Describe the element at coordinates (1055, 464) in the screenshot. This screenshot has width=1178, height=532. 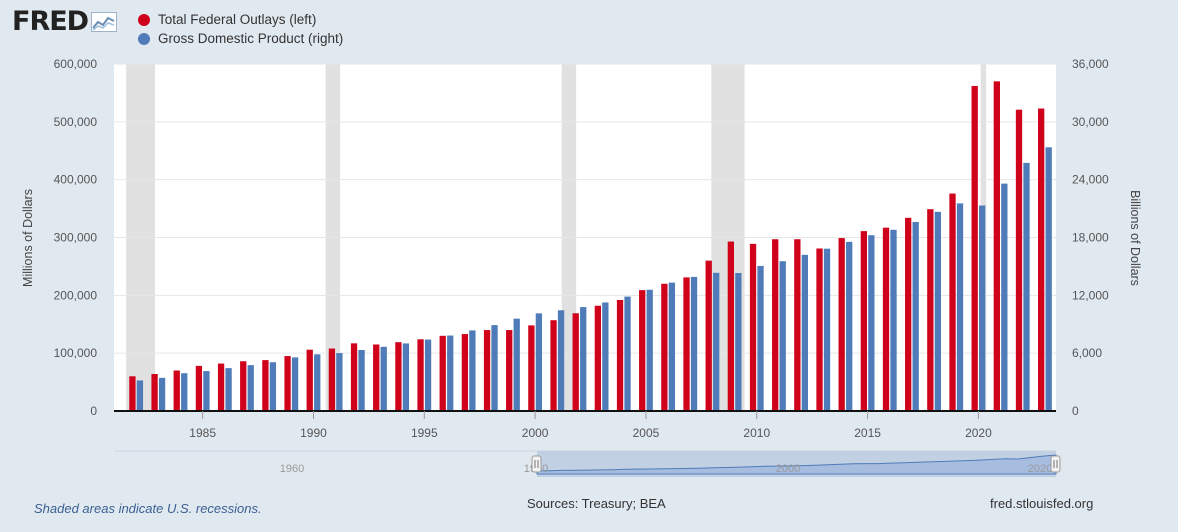
I see `navigator-handle-right` at that location.